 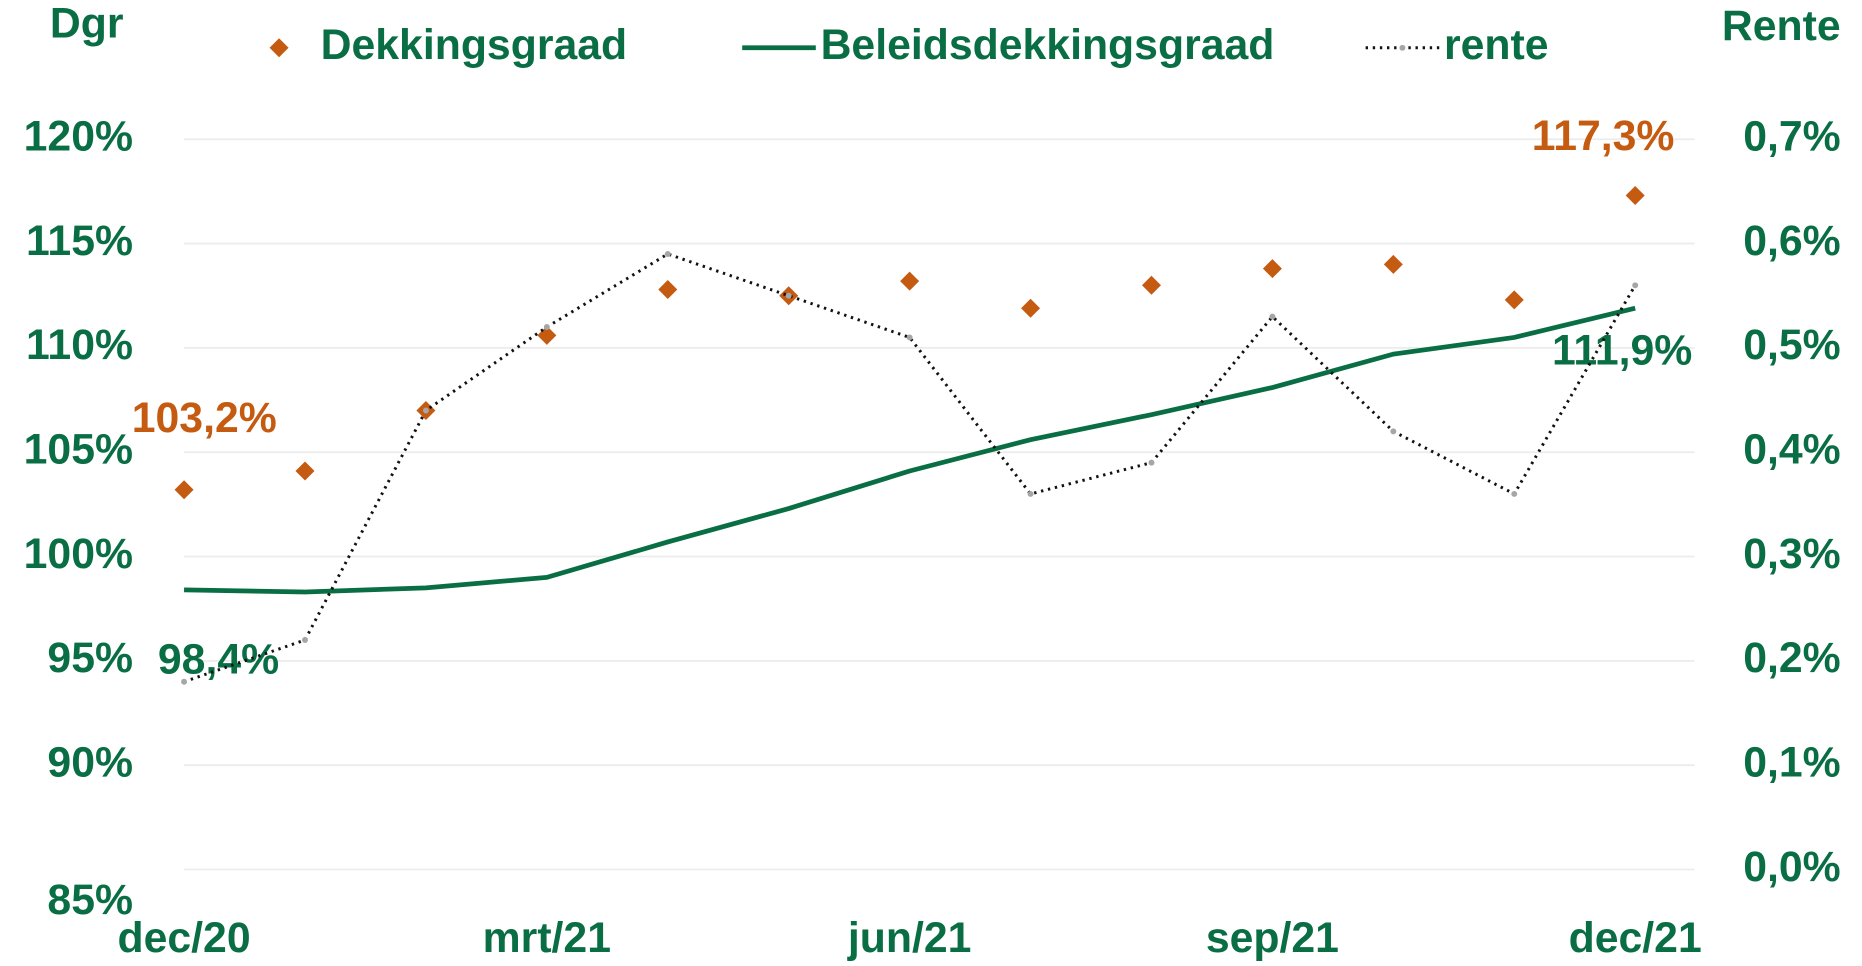 What do you see at coordinates (78, 554) in the screenshot?
I see `y-tick-label: 100%` at bounding box center [78, 554].